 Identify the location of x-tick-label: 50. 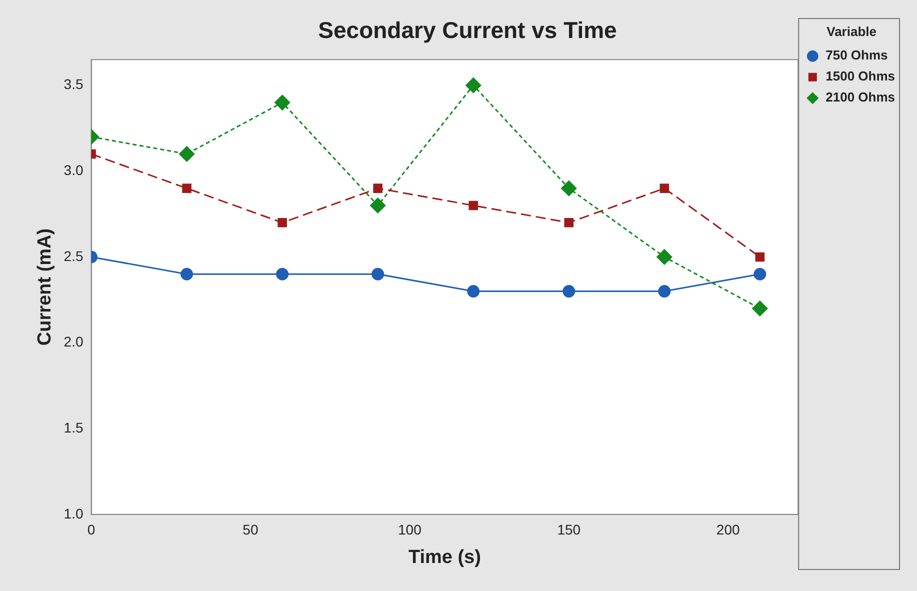
(250, 530).